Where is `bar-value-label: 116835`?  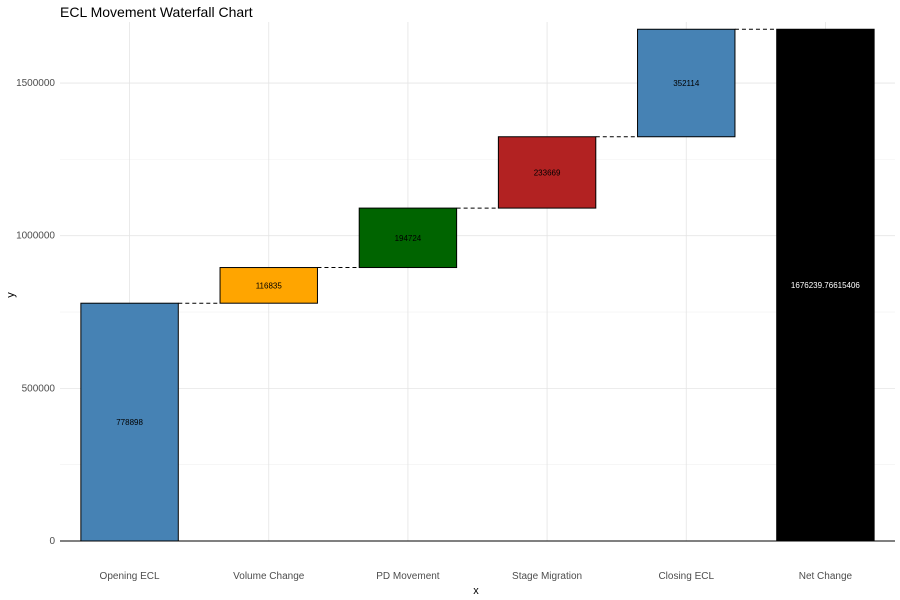 bar-value-label: 116835 is located at coordinates (269, 285).